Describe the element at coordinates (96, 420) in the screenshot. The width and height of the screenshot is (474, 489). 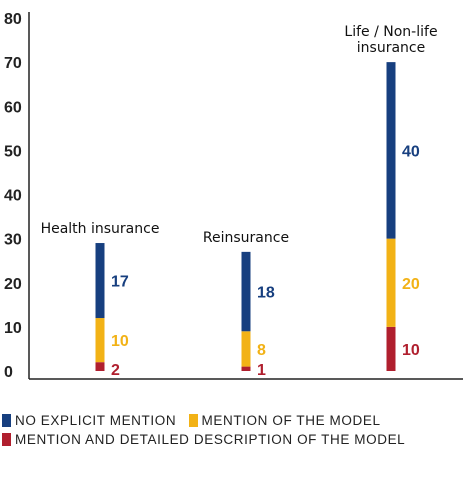
I see `legend-label: NO EXPLICIT MENTION` at that location.